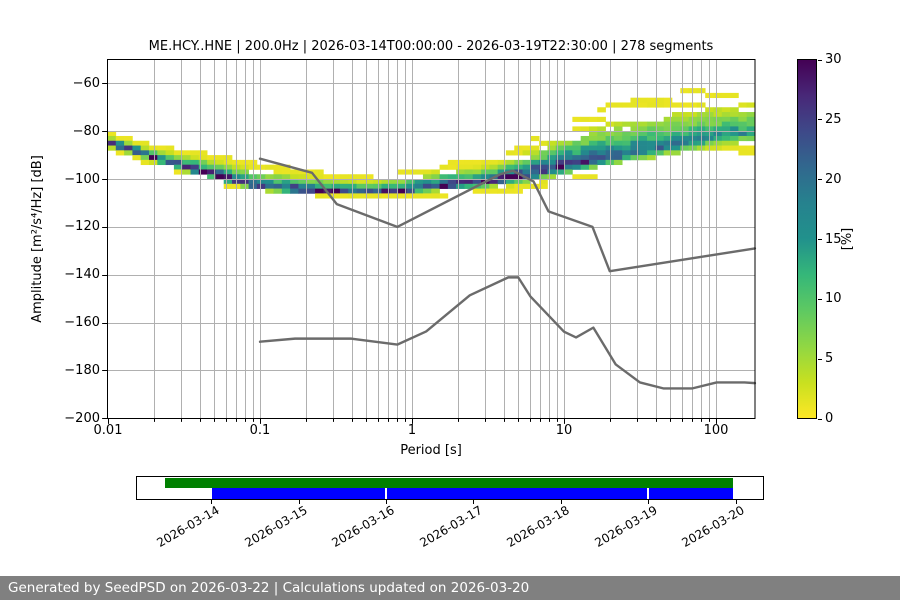  I want to click on timeline-green-bar, so click(449, 483).